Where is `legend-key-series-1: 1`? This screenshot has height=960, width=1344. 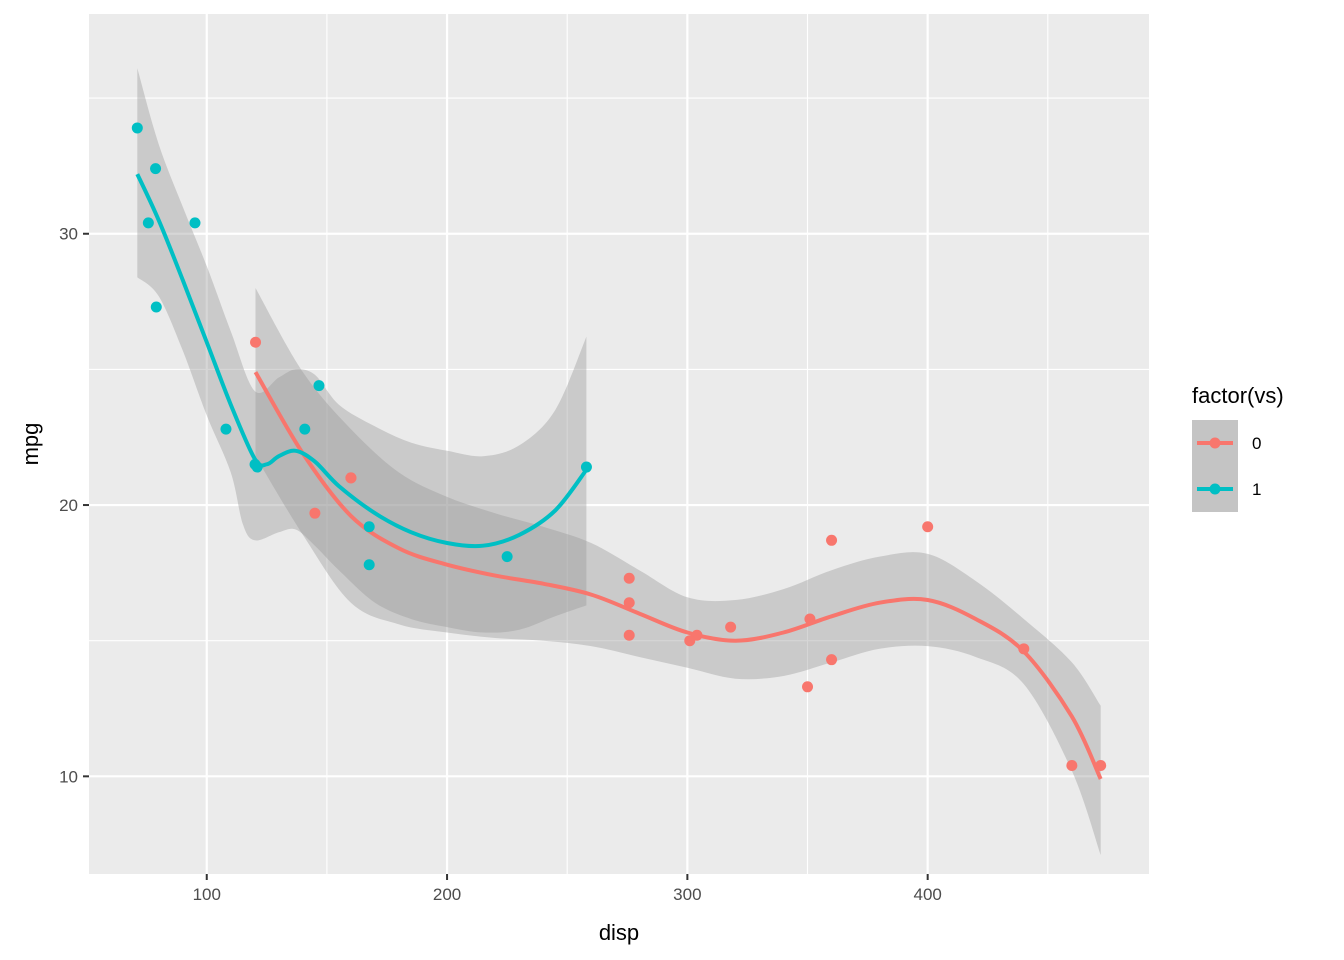
legend-key-series-1: 1 is located at coordinates (1226, 489).